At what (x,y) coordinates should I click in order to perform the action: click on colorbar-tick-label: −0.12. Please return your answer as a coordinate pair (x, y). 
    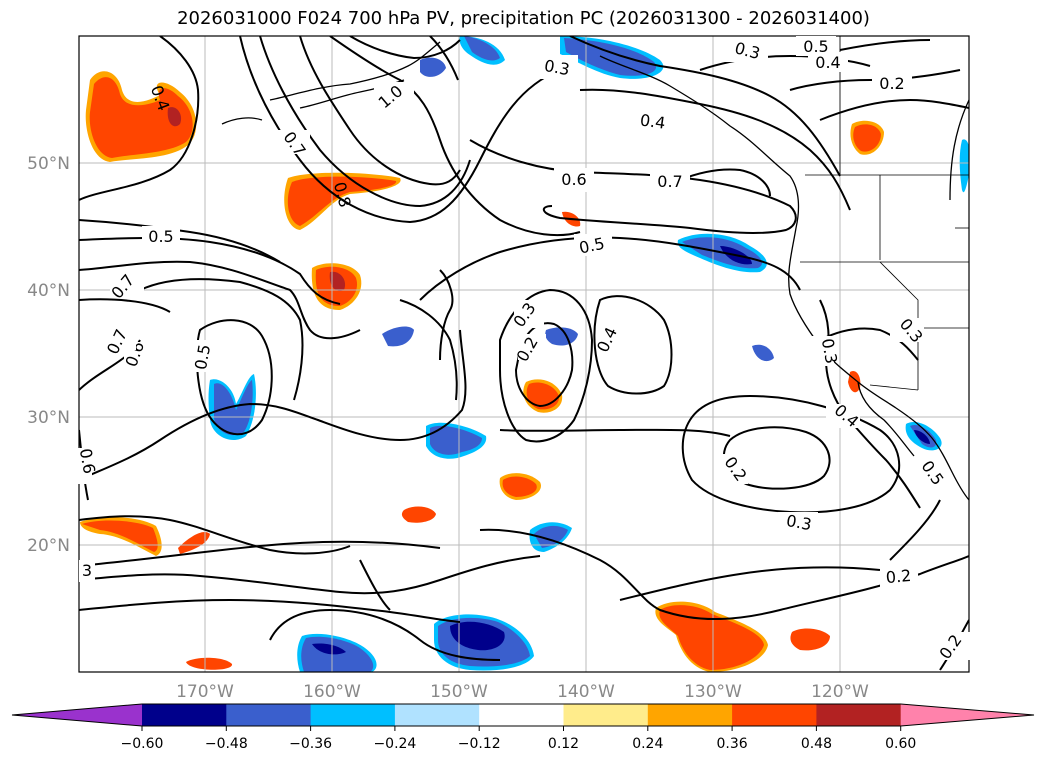
    Looking at the image, I should click on (479, 744).